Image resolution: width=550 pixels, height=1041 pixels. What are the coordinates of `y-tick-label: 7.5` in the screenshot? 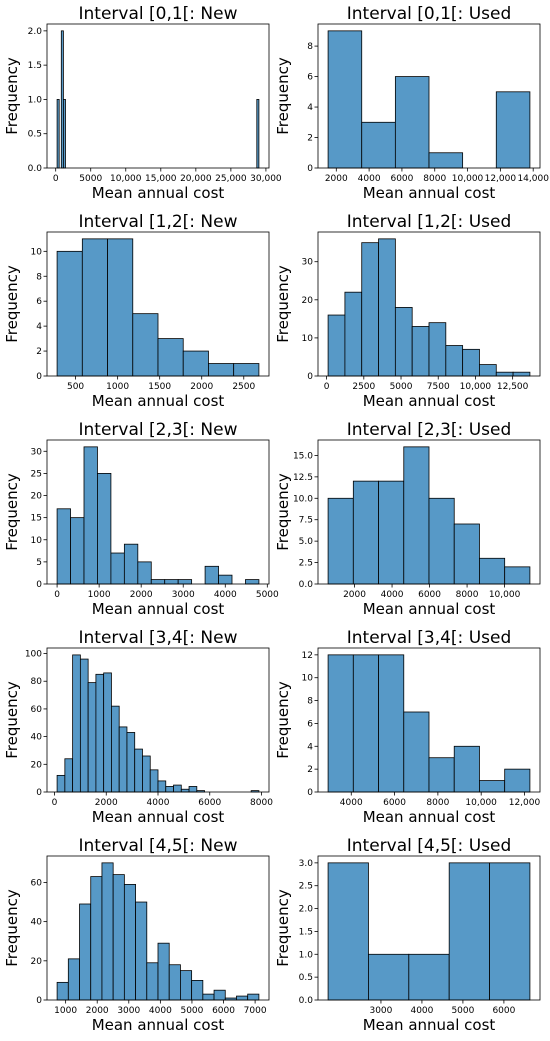 It's located at (306, 521).